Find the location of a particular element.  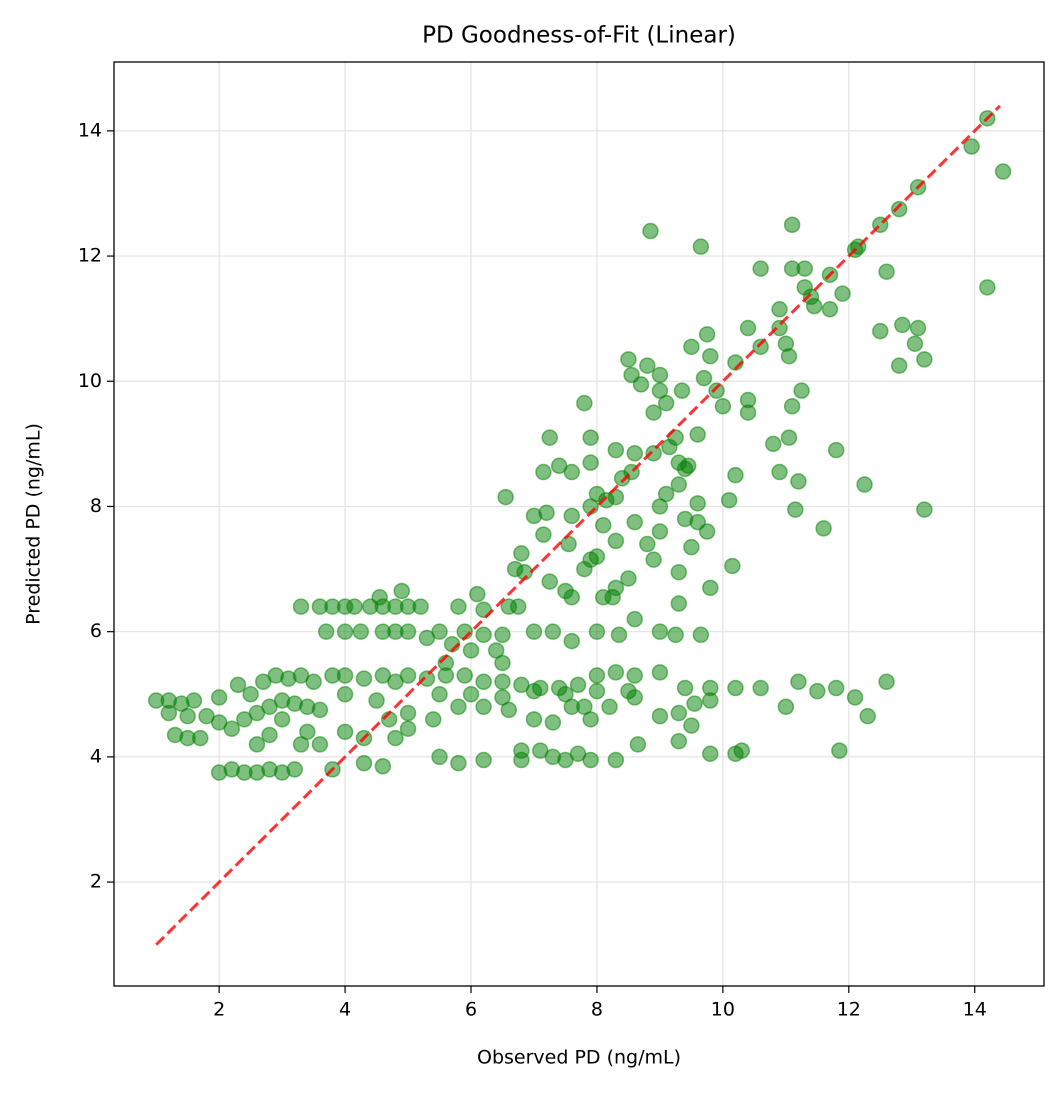

y-tick-label: 4 is located at coordinates (96, 756).